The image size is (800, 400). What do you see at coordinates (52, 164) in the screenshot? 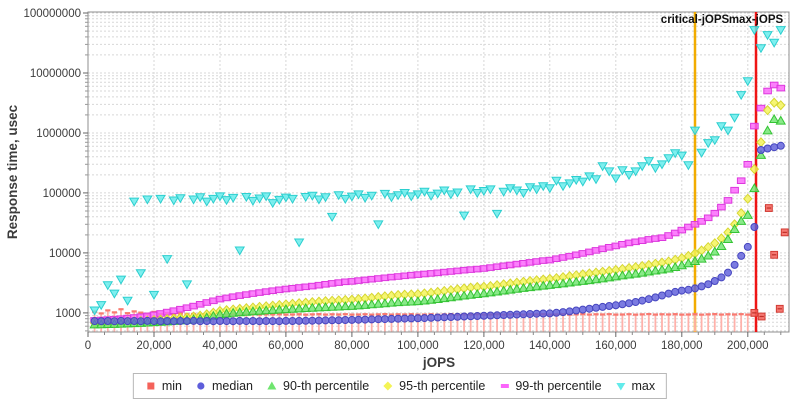
I see `y-axis-tick-labels: 1000 10000 100000 1000000 10000000 100000000` at bounding box center [52, 164].